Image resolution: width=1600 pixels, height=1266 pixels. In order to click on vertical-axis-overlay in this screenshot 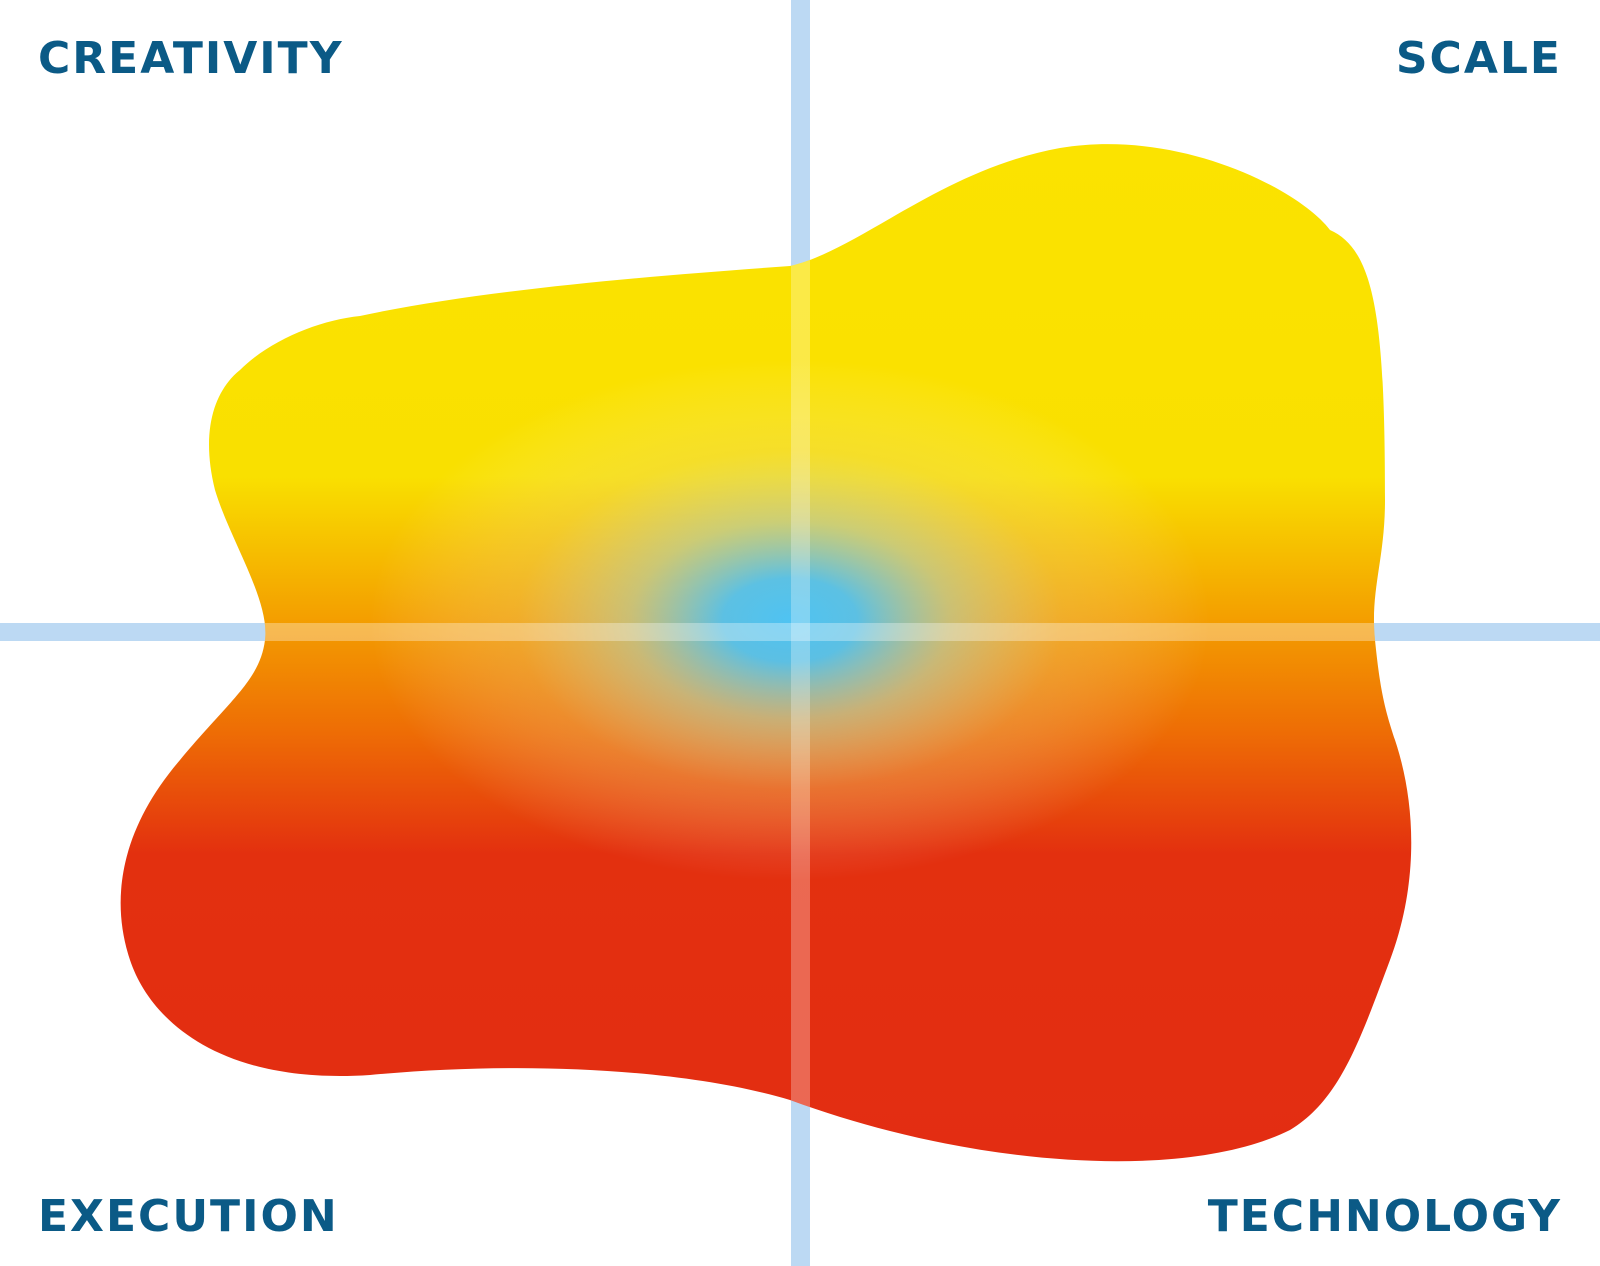, I will do `click(800, 653)`.